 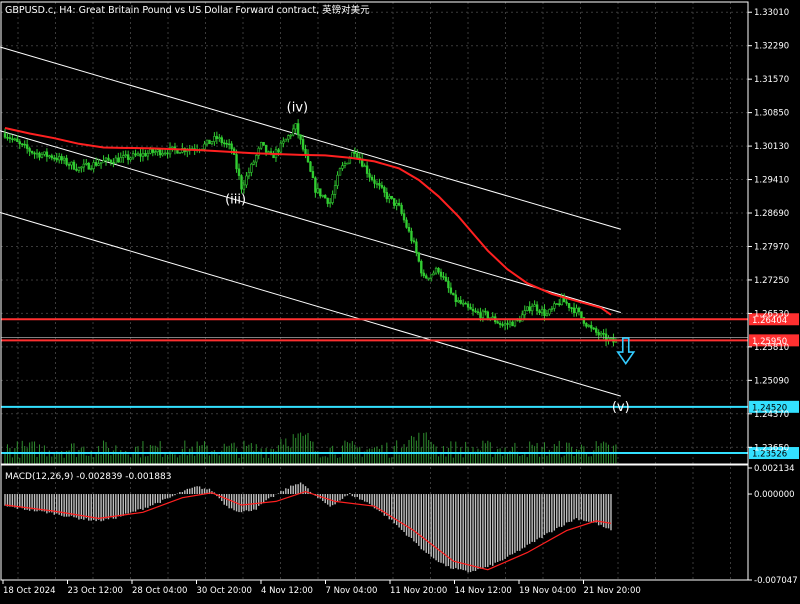 What do you see at coordinates (771, 13) in the screenshot?
I see `y-tick-label: 1.33010` at bounding box center [771, 13].